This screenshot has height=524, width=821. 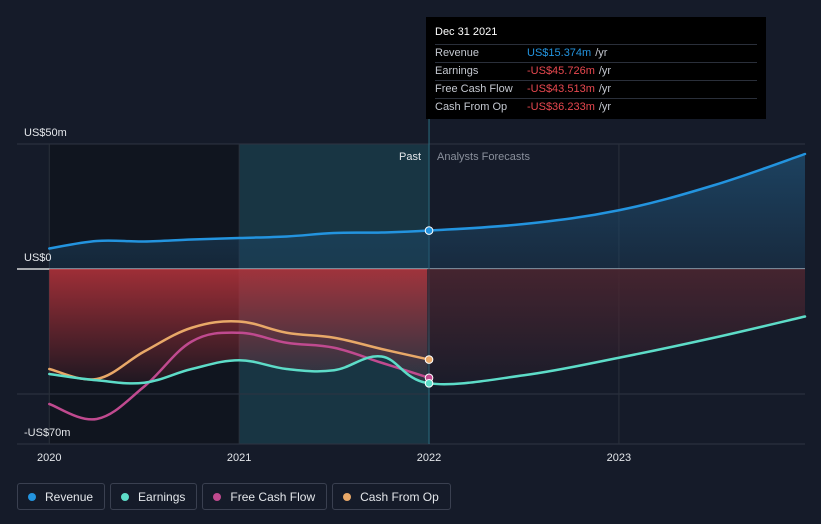 I want to click on series-line-cash-from-op, so click(x=239, y=350).